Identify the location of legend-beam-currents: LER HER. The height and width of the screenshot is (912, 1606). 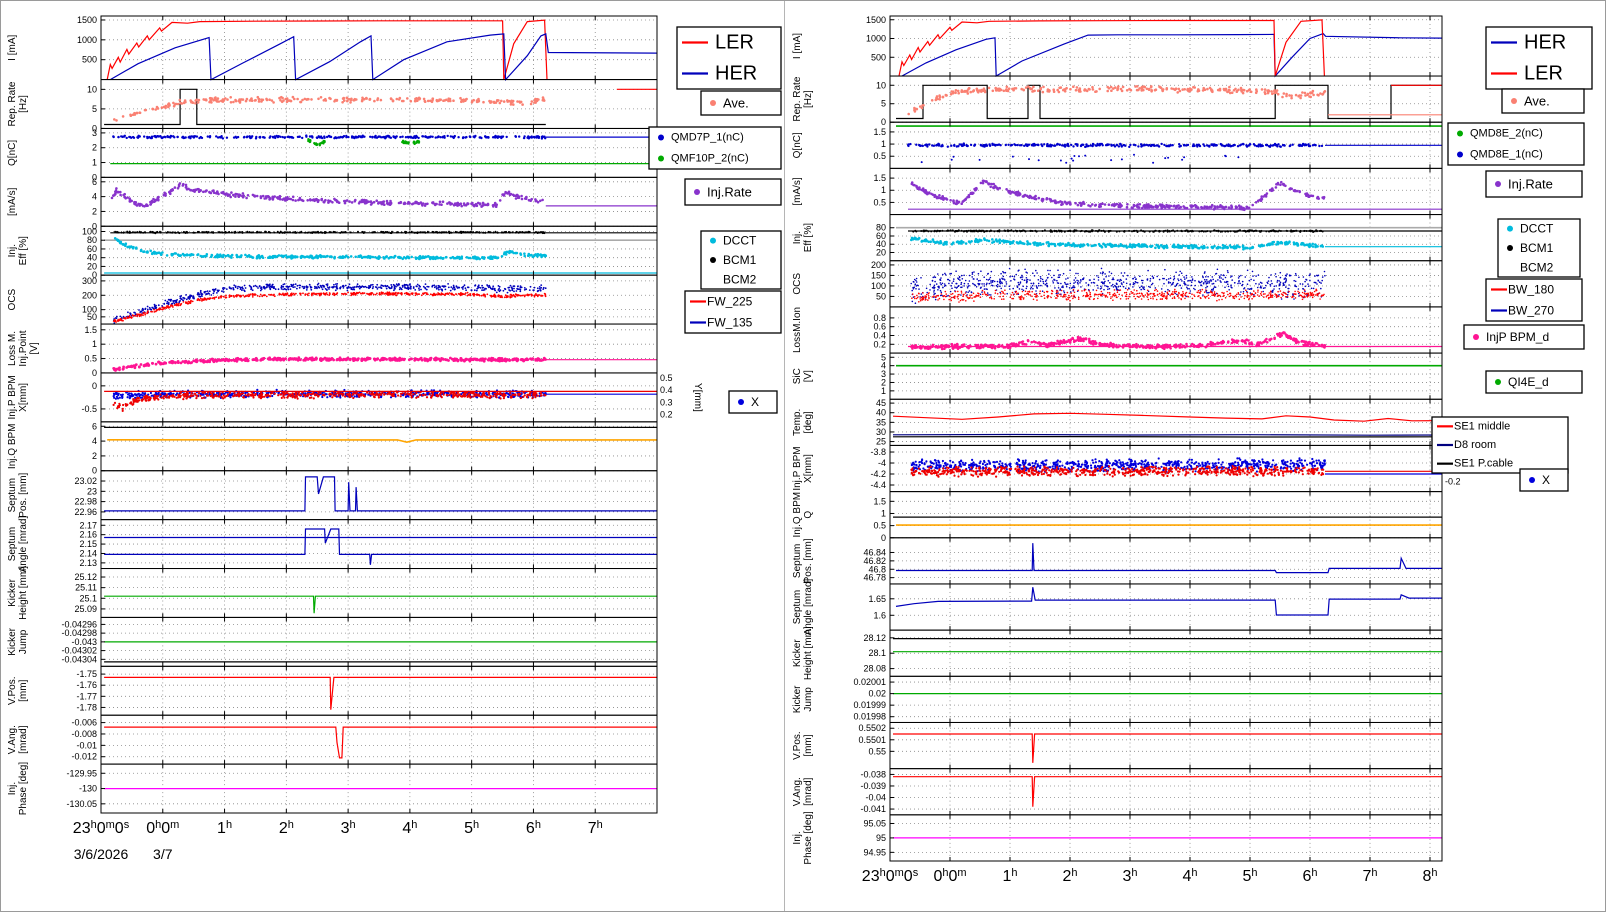
(729, 58).